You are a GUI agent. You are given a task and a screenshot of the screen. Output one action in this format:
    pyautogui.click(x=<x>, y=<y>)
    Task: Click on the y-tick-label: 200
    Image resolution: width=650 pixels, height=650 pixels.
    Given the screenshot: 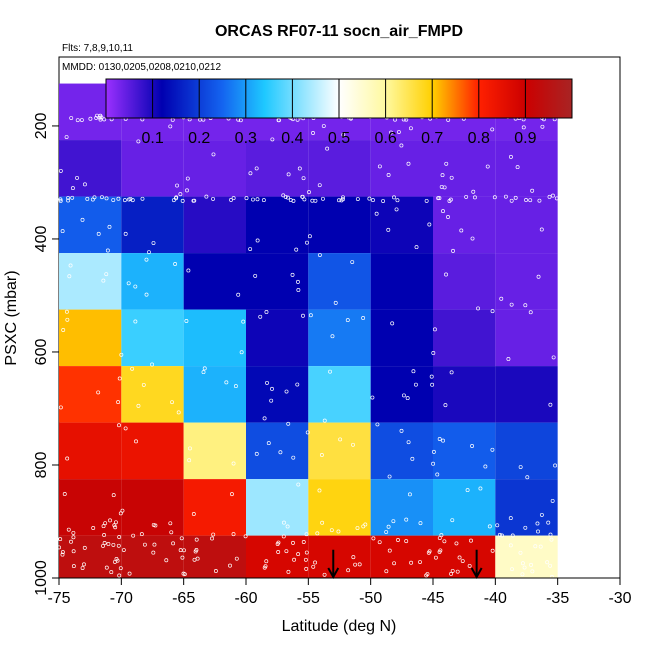 What is the action you would take?
    pyautogui.click(x=41, y=125)
    